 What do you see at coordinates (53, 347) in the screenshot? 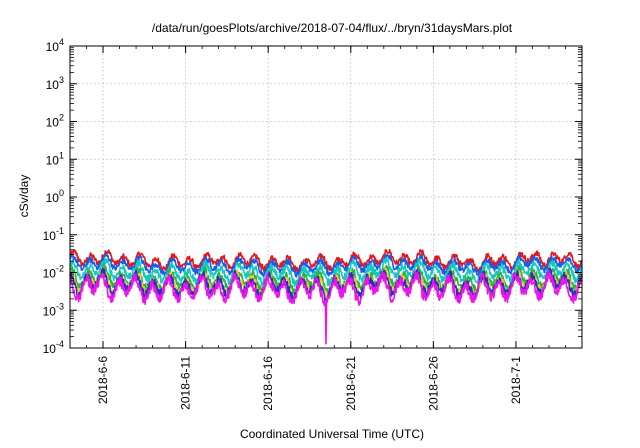
I see `y-tick-label: 10⁻⁴` at bounding box center [53, 347].